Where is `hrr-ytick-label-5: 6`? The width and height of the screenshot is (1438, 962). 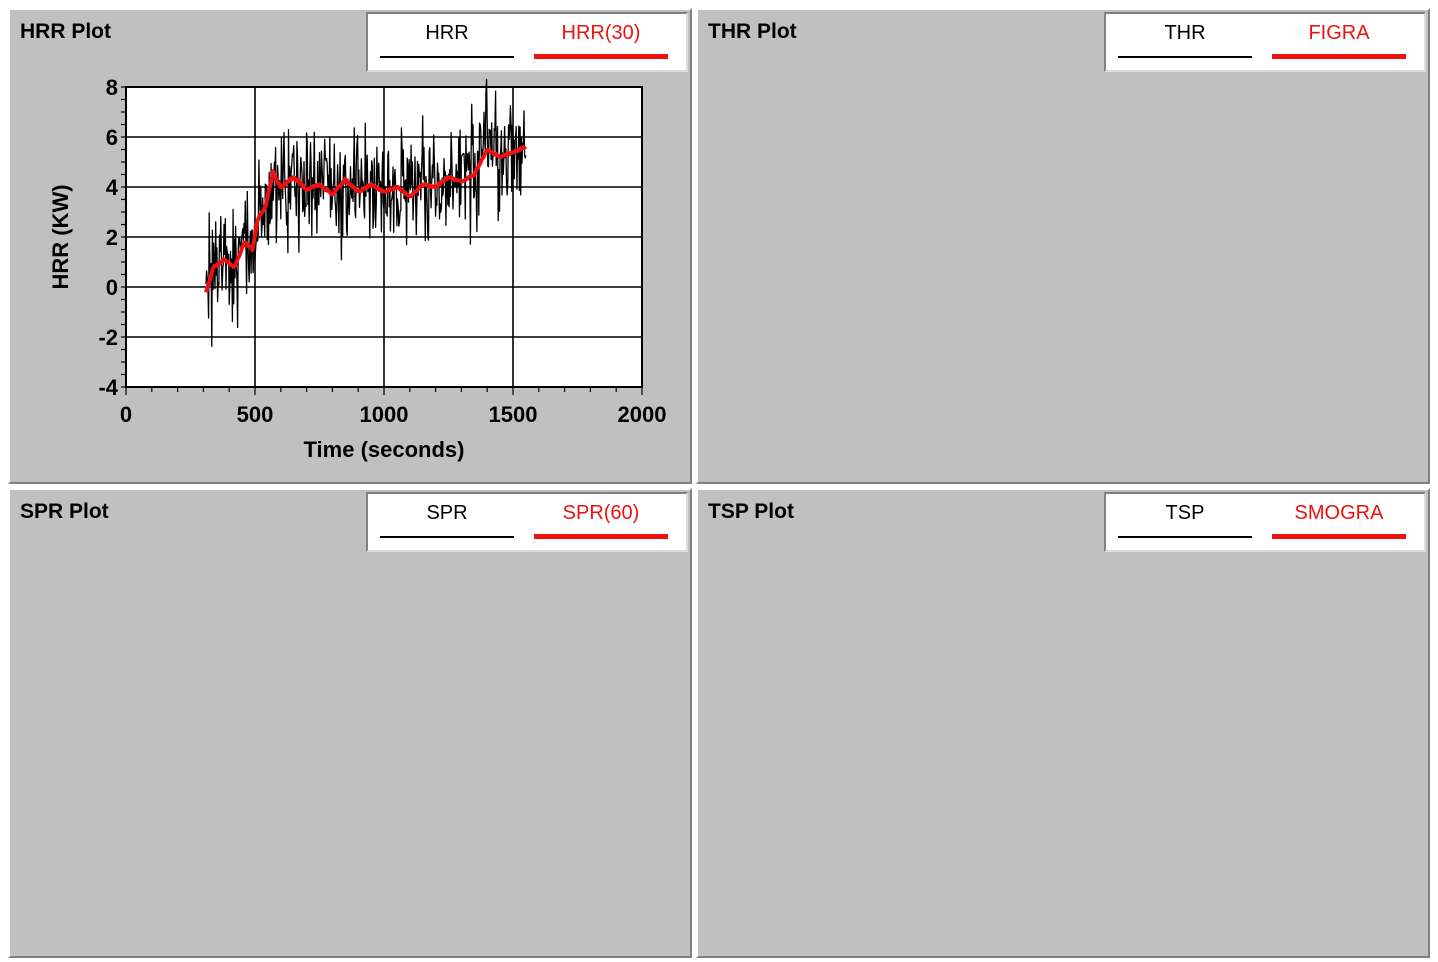
hrr-ytick-label-5: 6 is located at coordinates (112, 137).